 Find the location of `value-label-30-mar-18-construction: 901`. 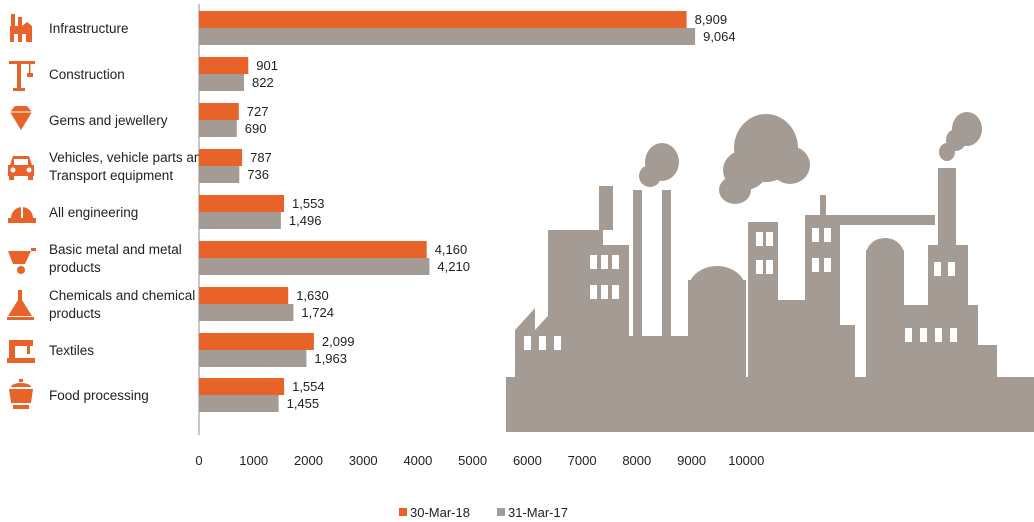

value-label-30-mar-18-construction: 901 is located at coordinates (267, 65).